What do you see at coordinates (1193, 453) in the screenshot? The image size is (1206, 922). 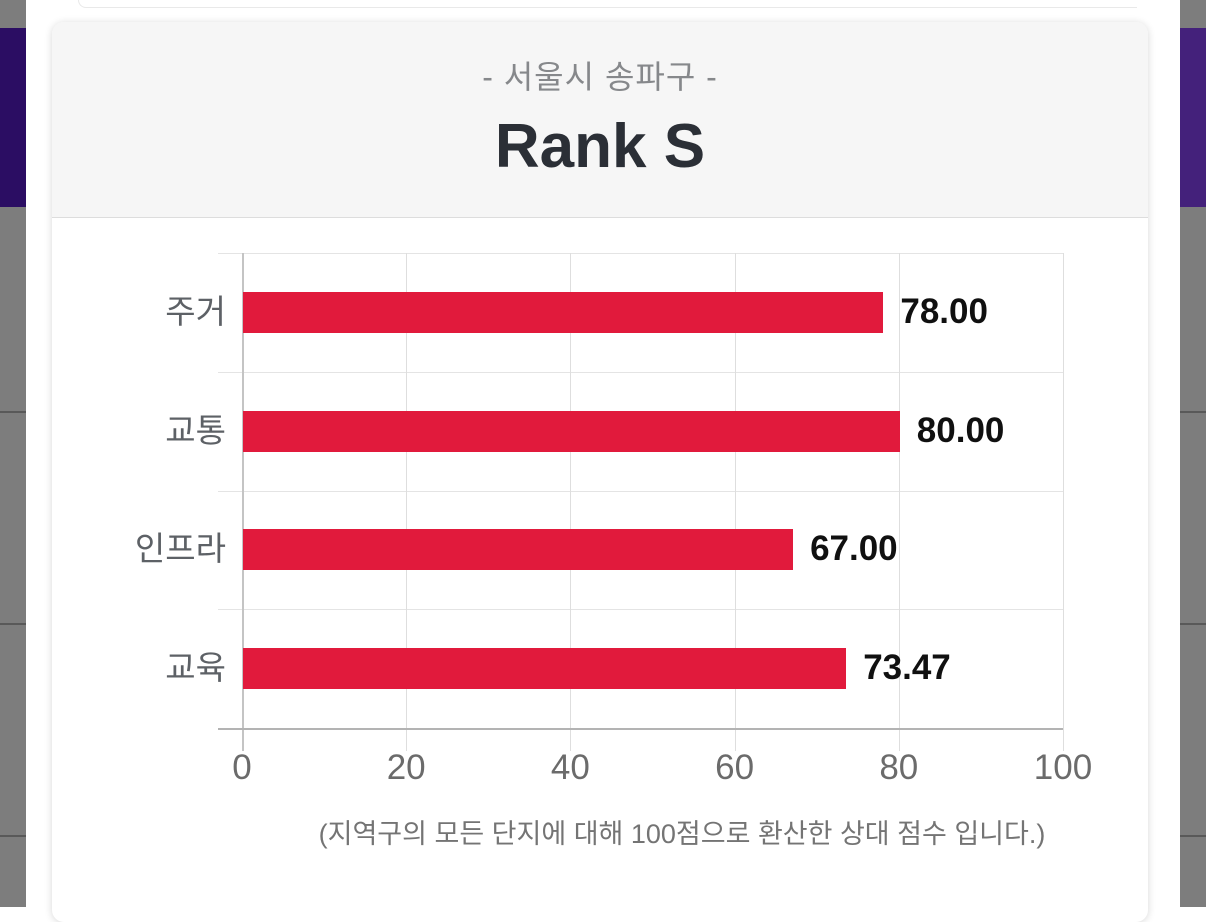 I see `background-table-strip-right` at bounding box center [1193, 453].